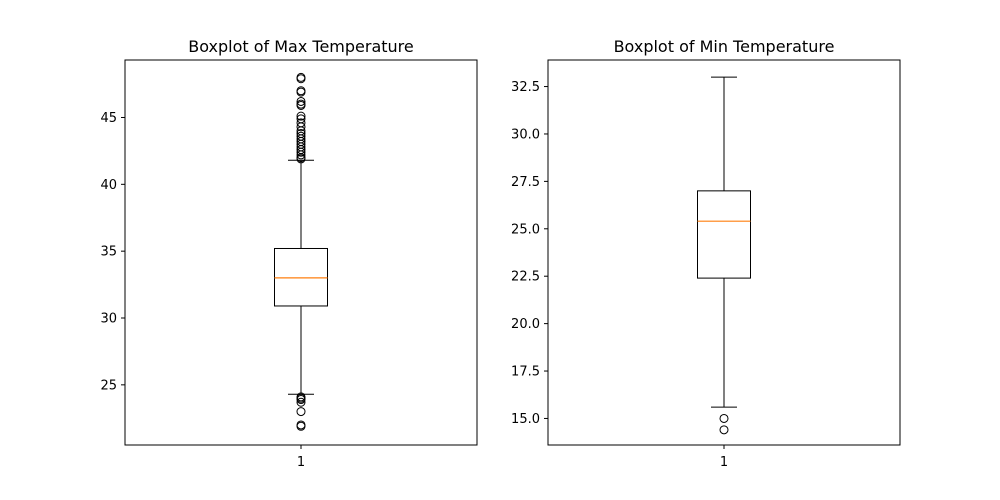  What do you see at coordinates (525, 87) in the screenshot?
I see `y-tick-label: 32.5` at bounding box center [525, 87].